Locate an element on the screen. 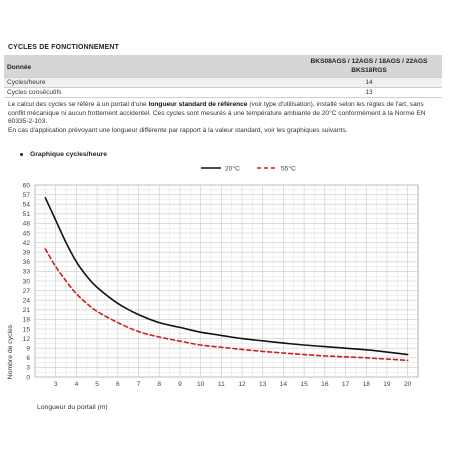 This screenshot has width=452, height=452. x-tick-label: 8 is located at coordinates (159, 384).